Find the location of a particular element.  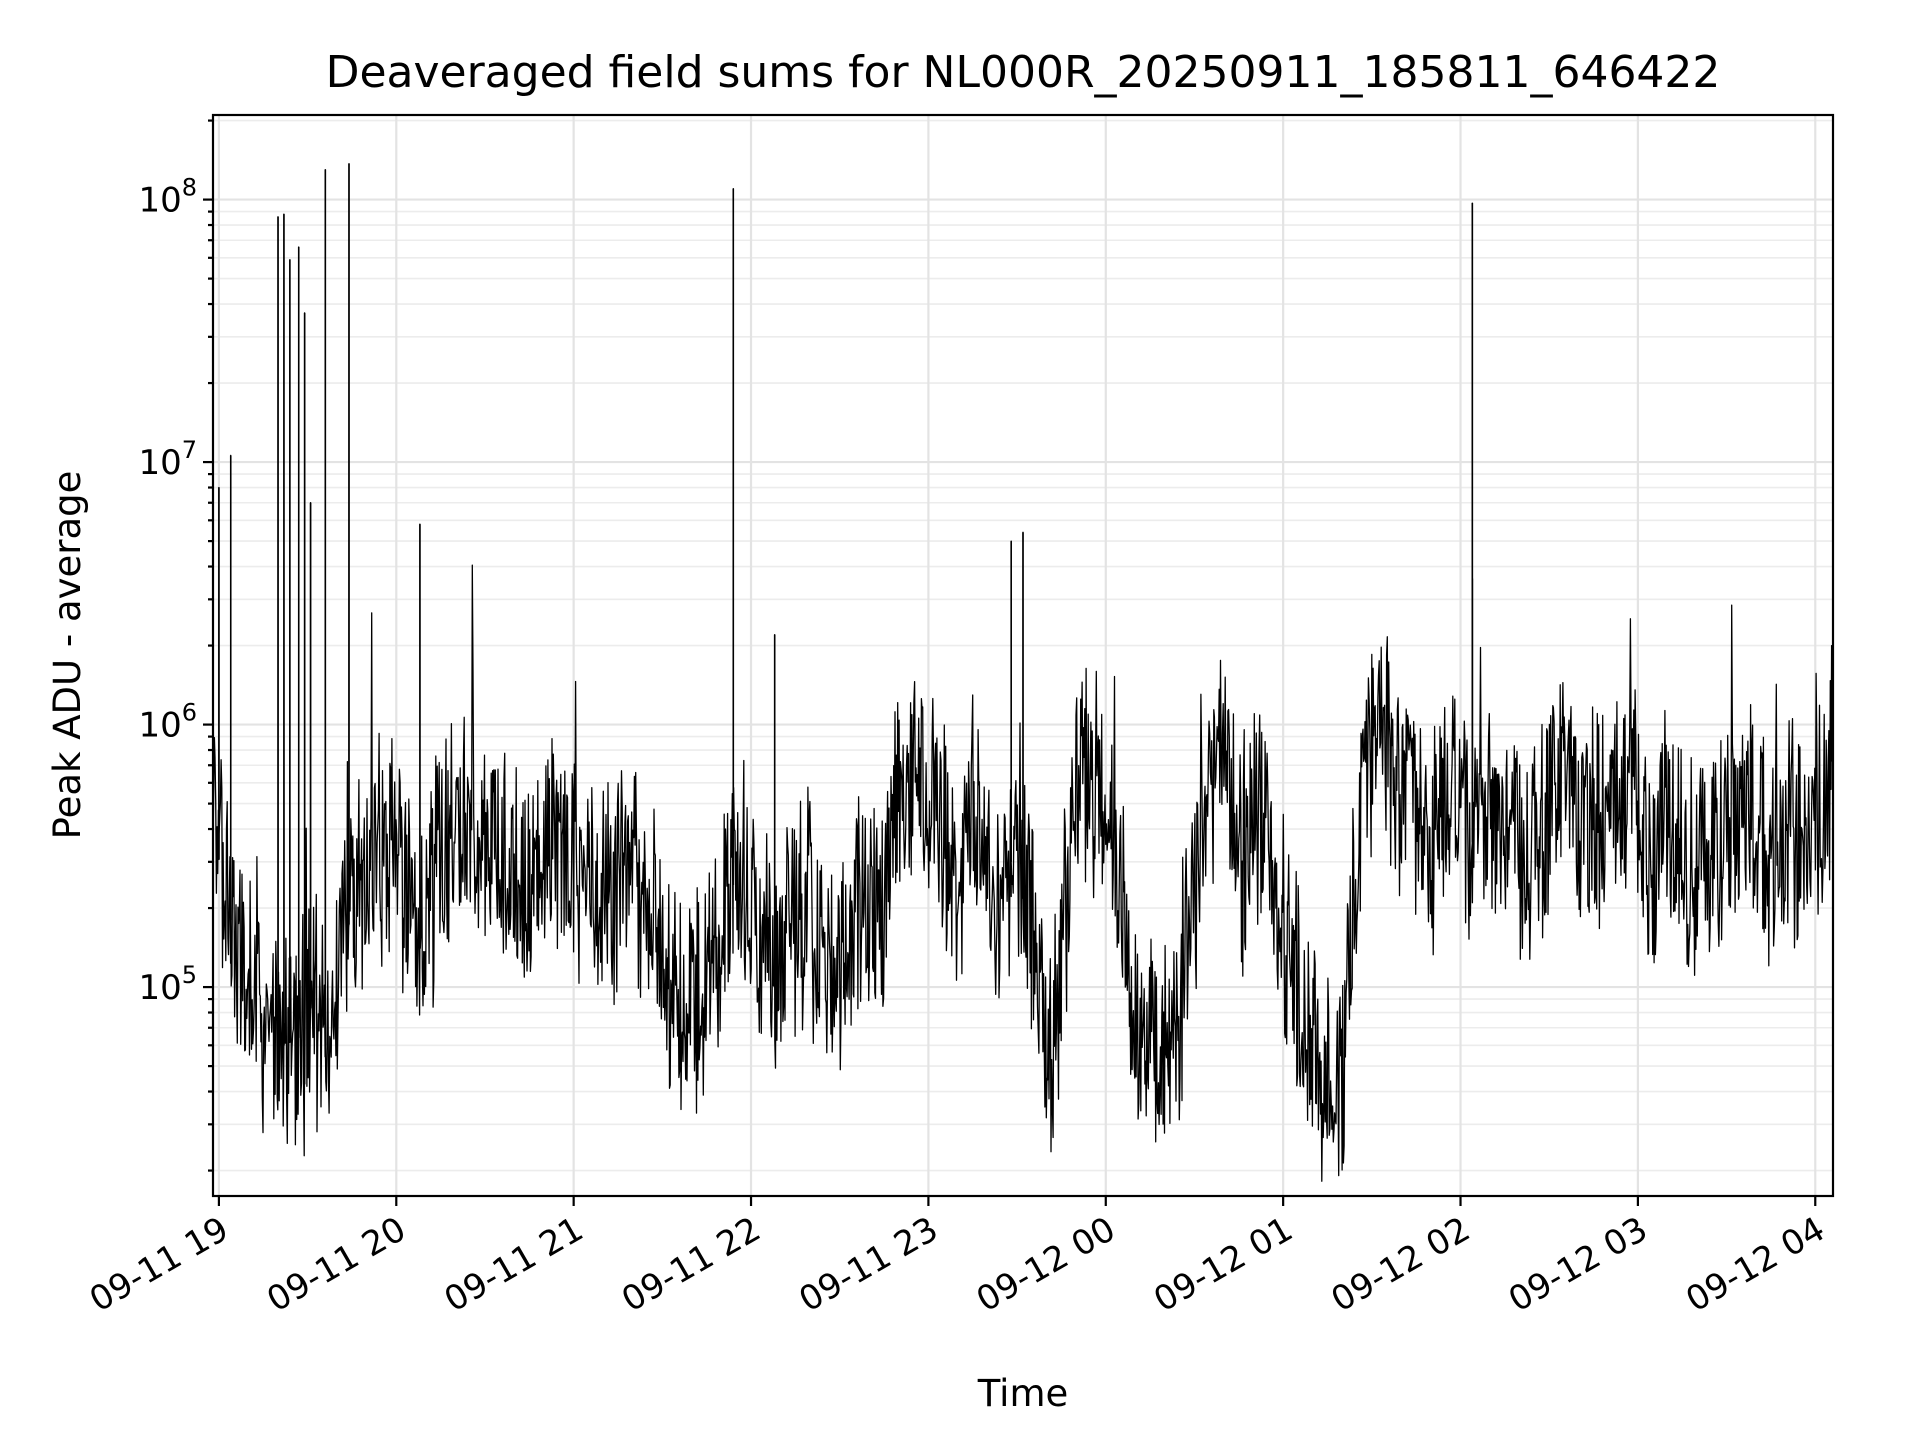

y-tick-label: 10⁸ is located at coordinates (167, 197).